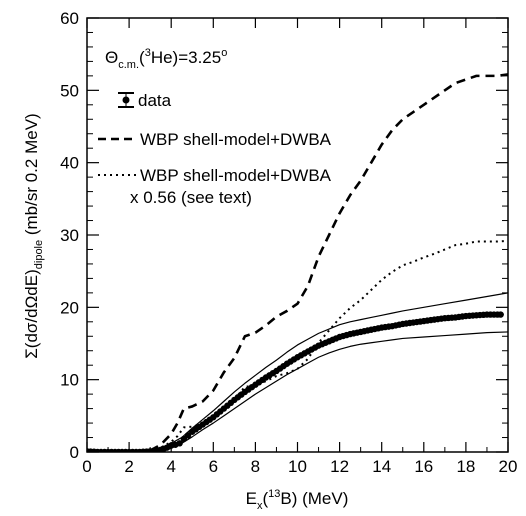 Image resolution: width=526 pixels, height=516 pixels. I want to click on x-tick-label-8: 16, so click(423, 466).